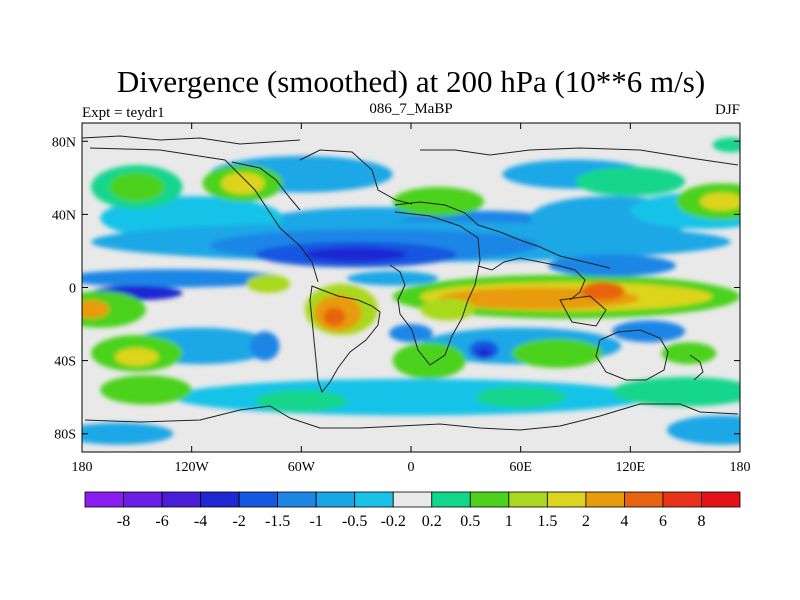  Describe the element at coordinates (200, 521) in the screenshot. I see `colorbar-label: -4` at that location.